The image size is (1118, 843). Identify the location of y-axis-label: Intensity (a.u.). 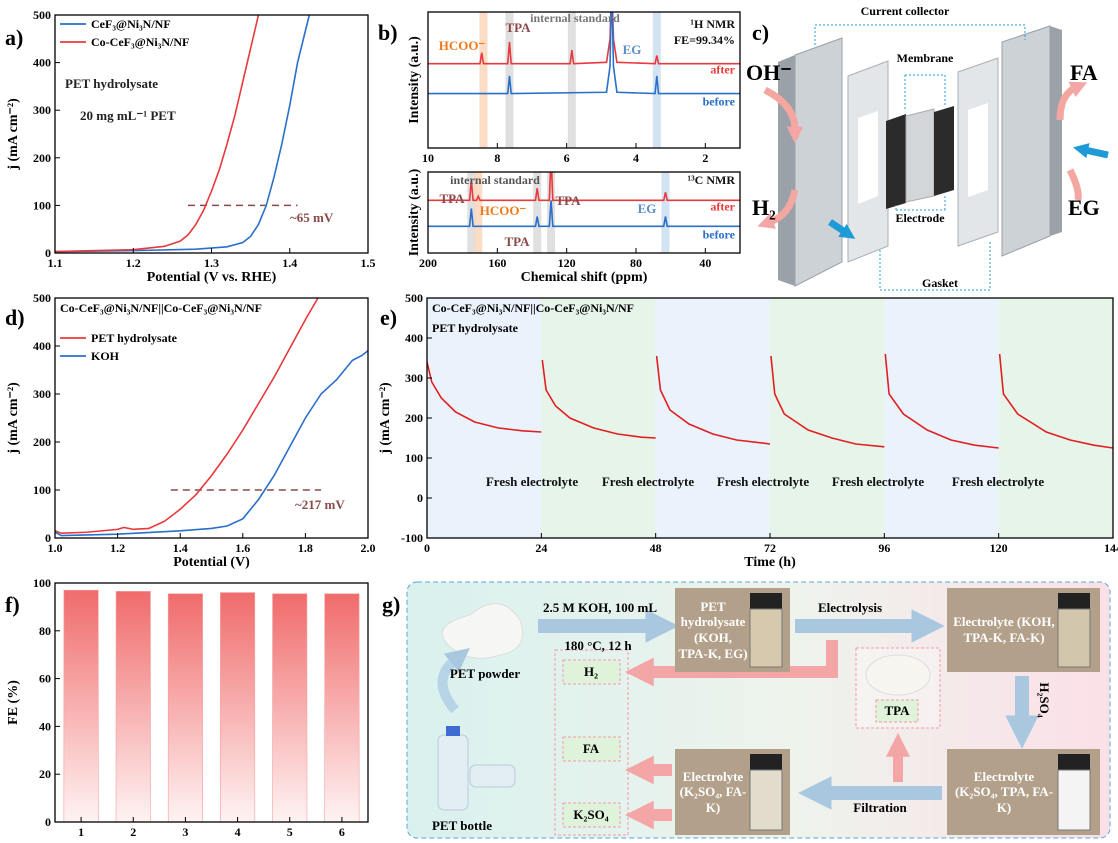
(414, 212).